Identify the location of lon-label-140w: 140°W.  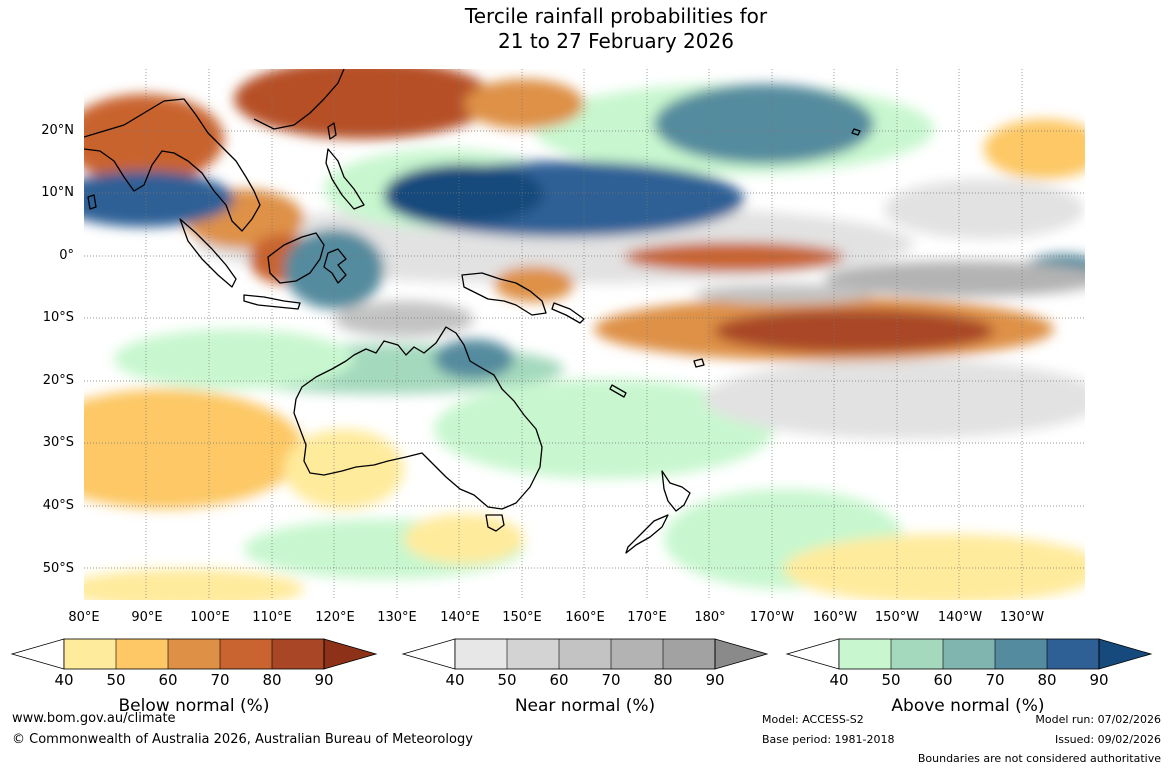
(960, 617).